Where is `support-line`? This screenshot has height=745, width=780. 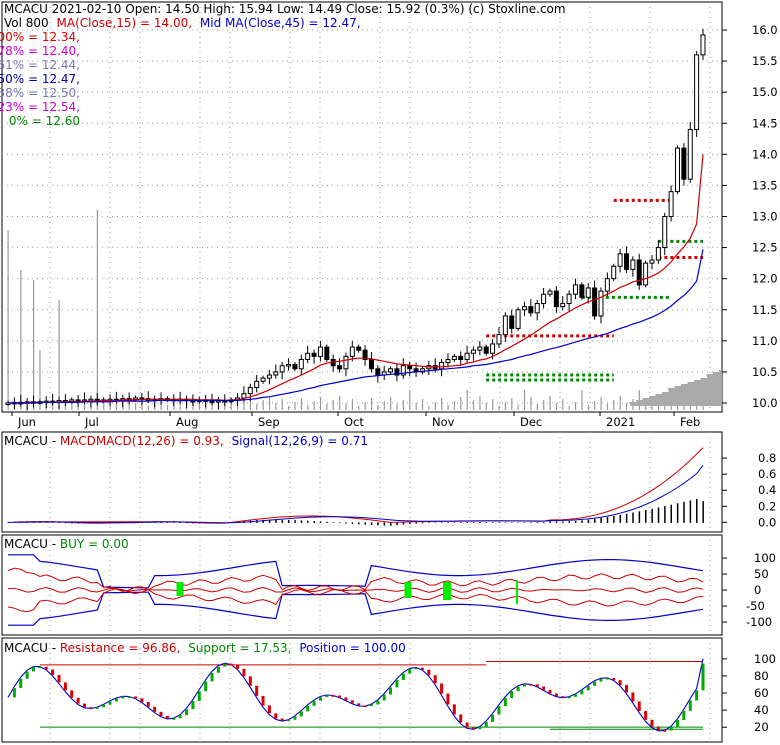 support-line is located at coordinates (371, 728).